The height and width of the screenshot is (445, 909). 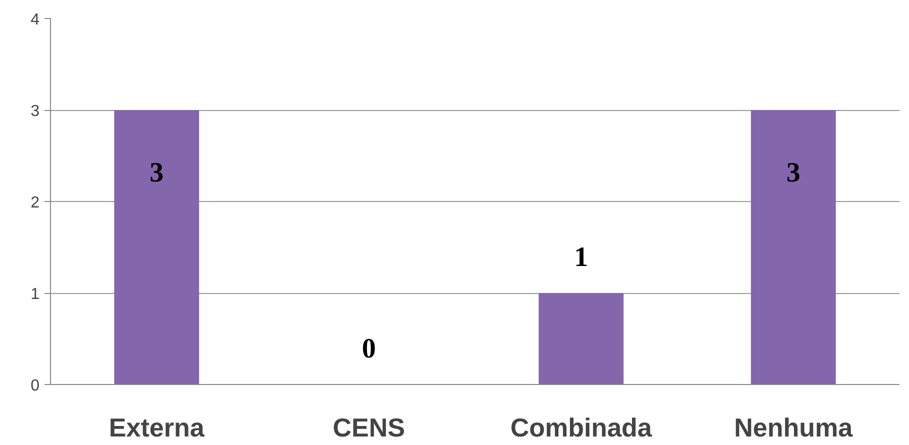 What do you see at coordinates (581, 427) in the screenshot?
I see `x-tick-label: Combinada` at bounding box center [581, 427].